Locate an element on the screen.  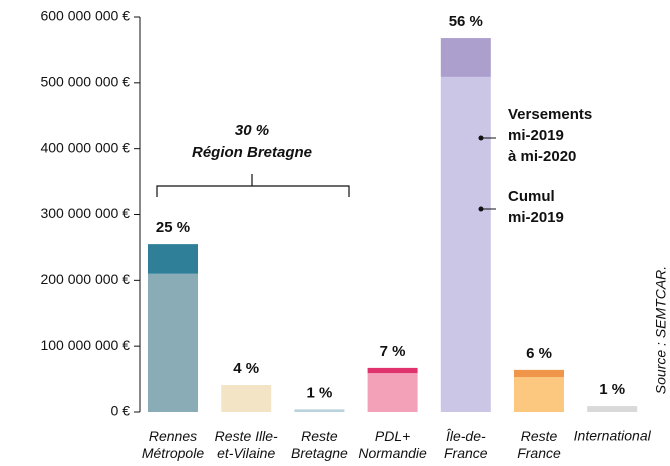
x-tick-label: Île-de-France is located at coordinates (466, 444).